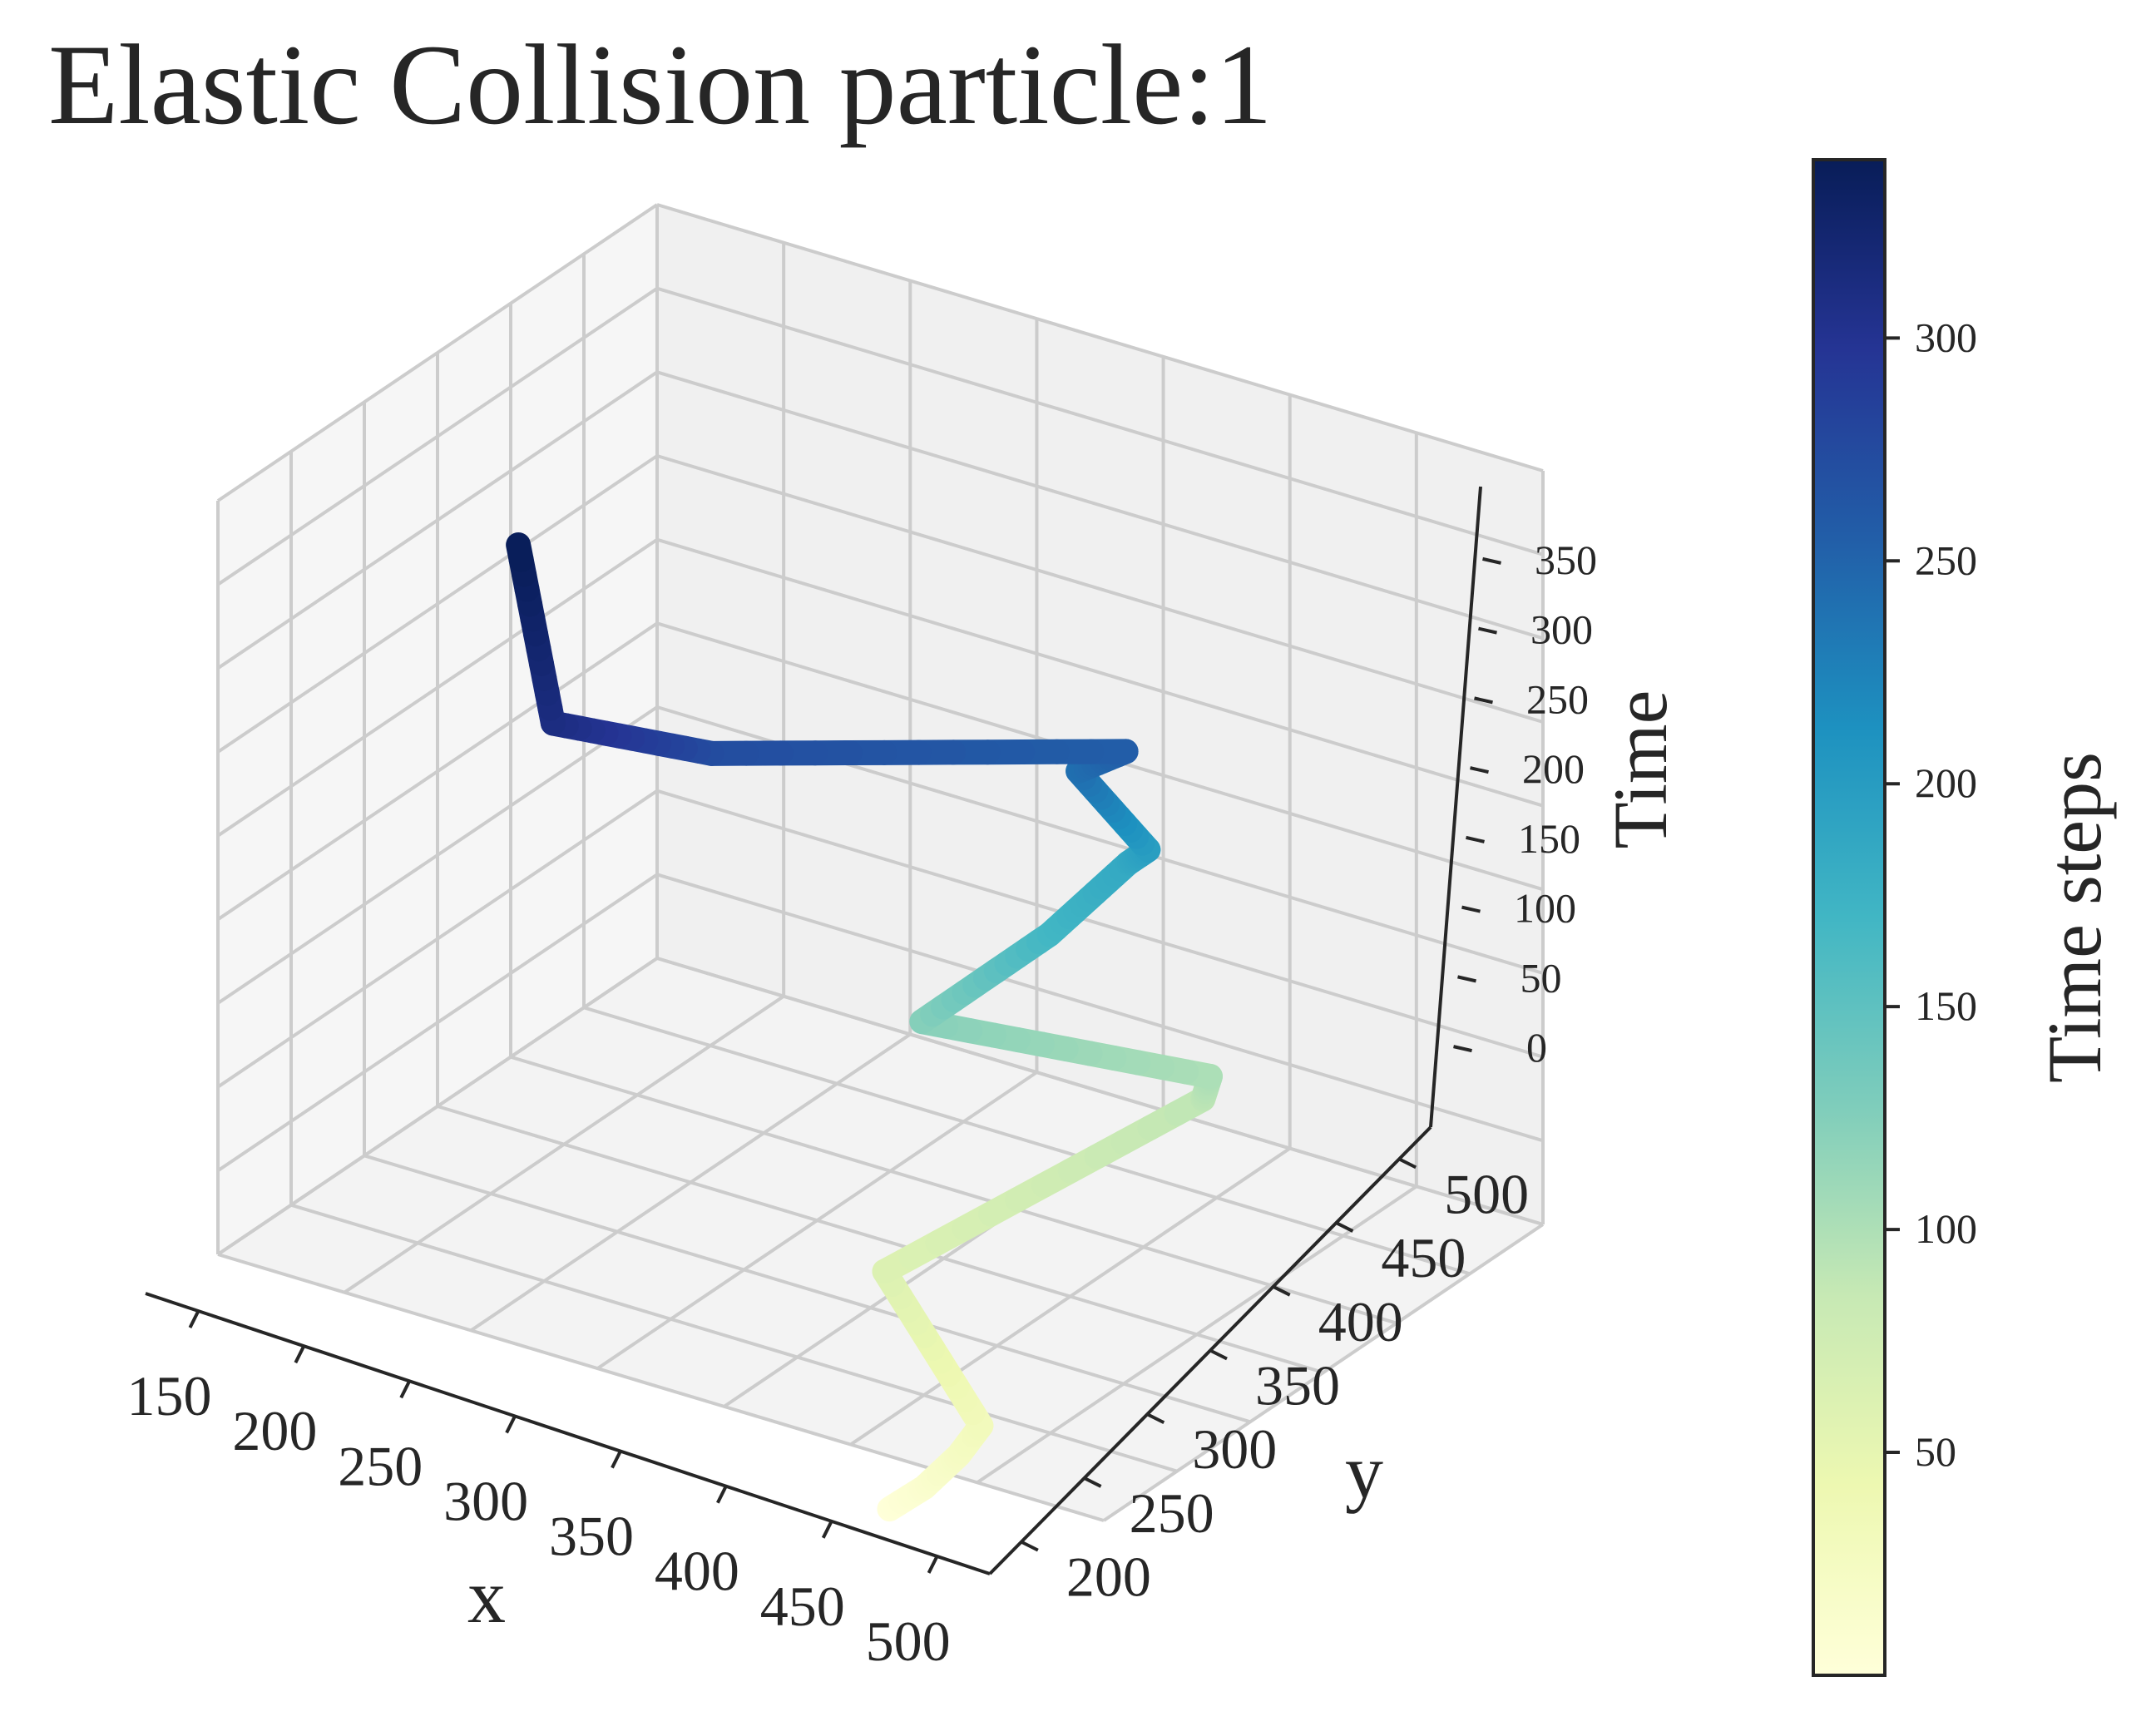  Describe the element at coordinates (1423, 1257) in the screenshot. I see `y-tick-label: 450` at that location.